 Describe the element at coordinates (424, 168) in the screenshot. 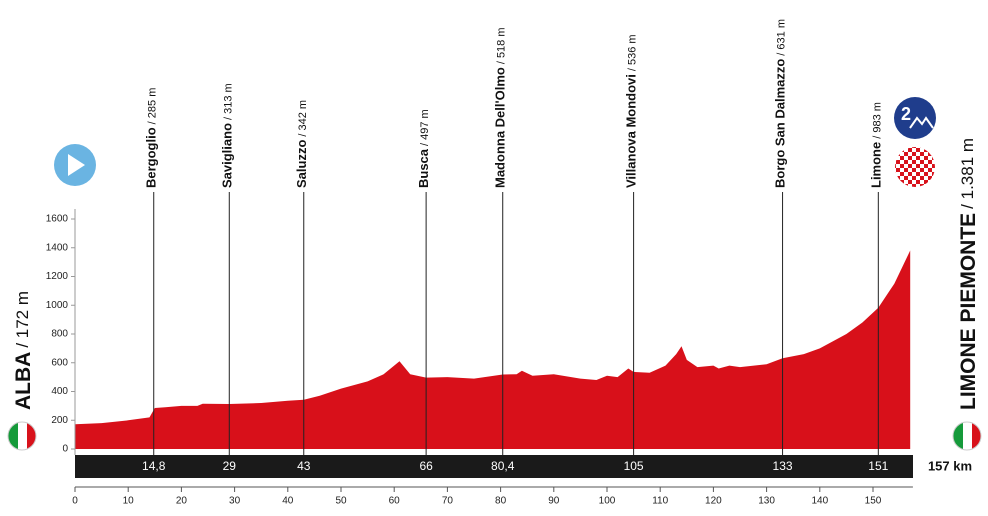

I see `waypoint-name: Busca` at that location.